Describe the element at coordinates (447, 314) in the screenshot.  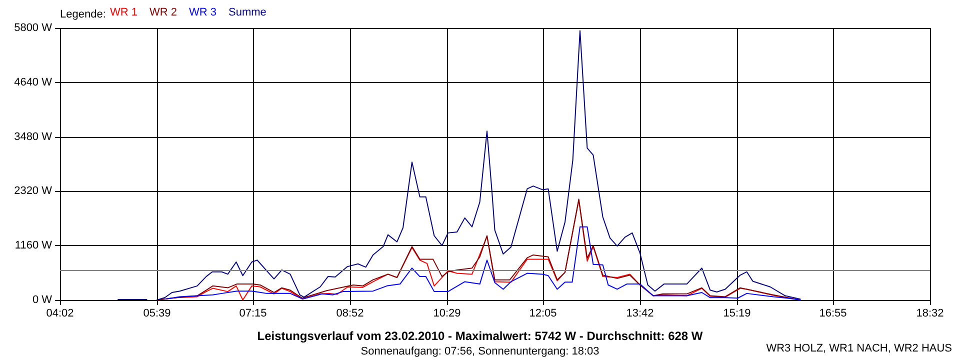
I see `x-tick-label: 10:29` at that location.